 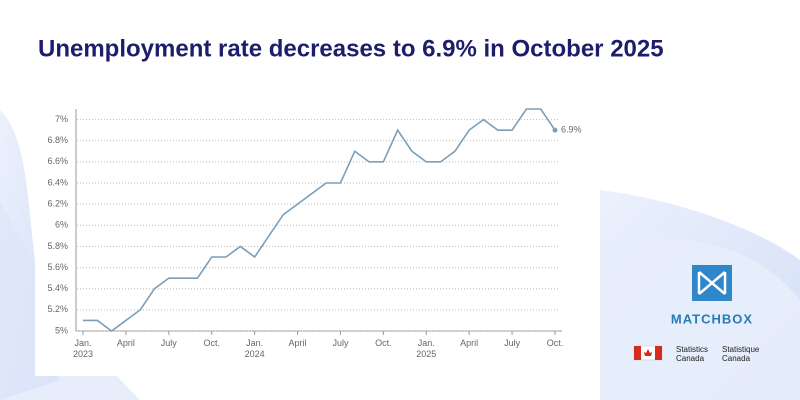 I want to click on y-tick-label: 6%, so click(x=61, y=225).